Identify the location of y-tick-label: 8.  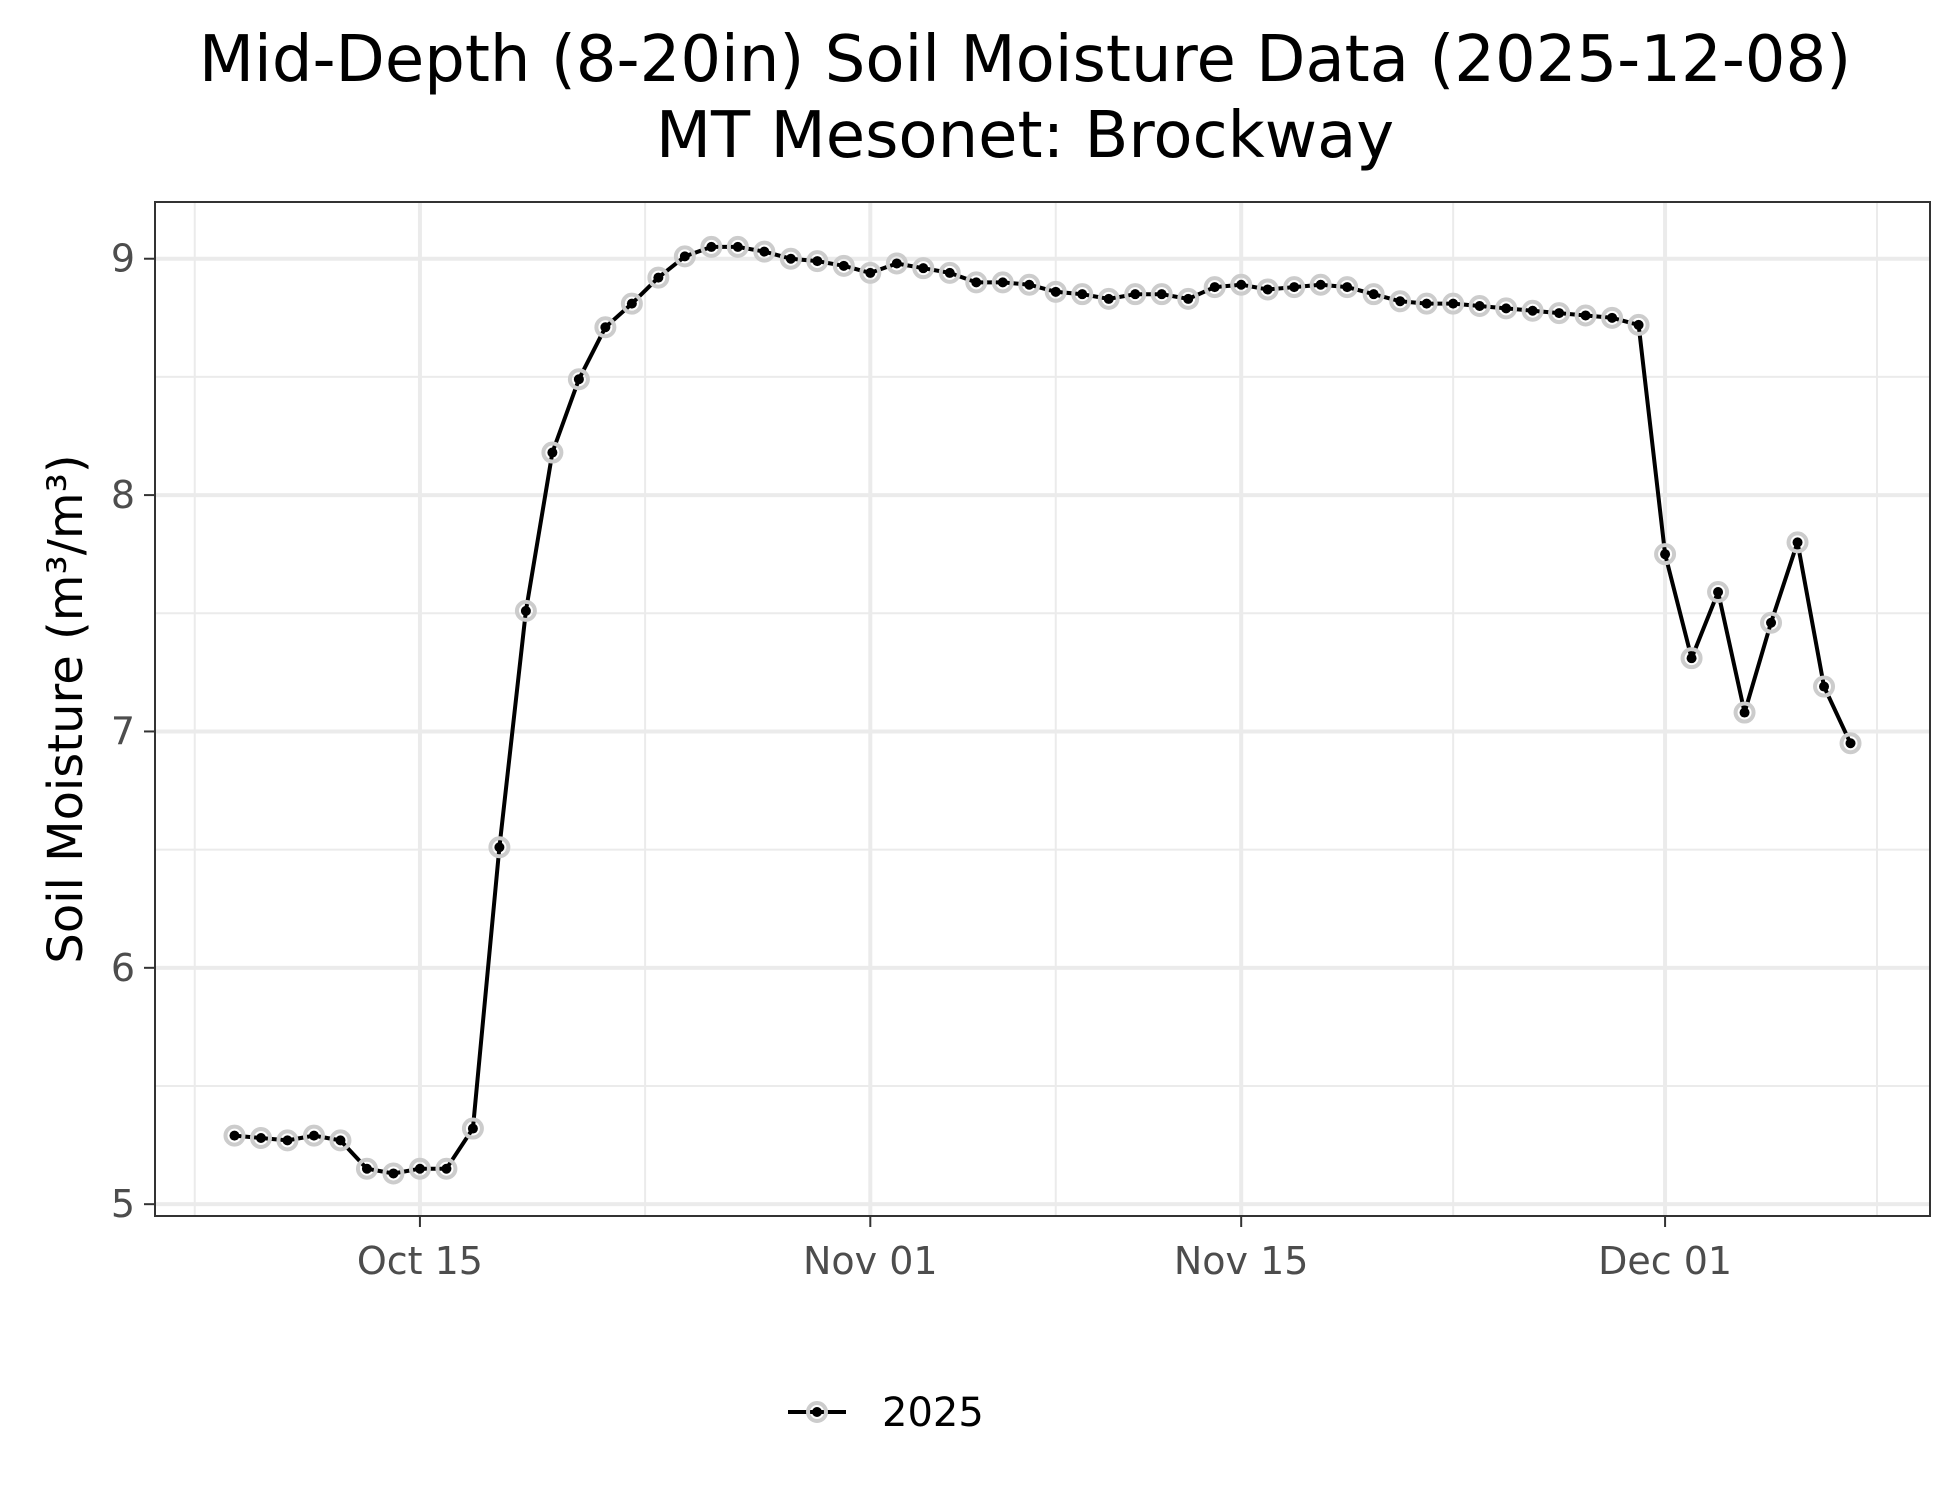
(123, 495).